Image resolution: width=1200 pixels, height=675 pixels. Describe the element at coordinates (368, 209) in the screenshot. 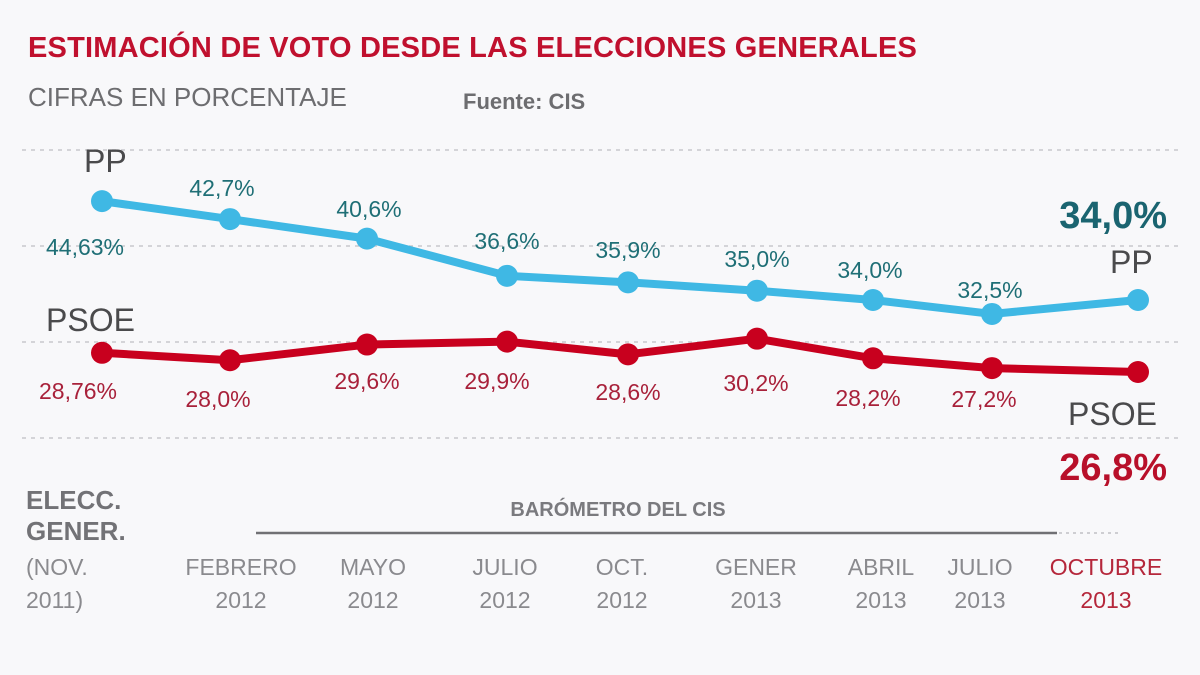

I see `pp-data-label: 40,6%` at that location.